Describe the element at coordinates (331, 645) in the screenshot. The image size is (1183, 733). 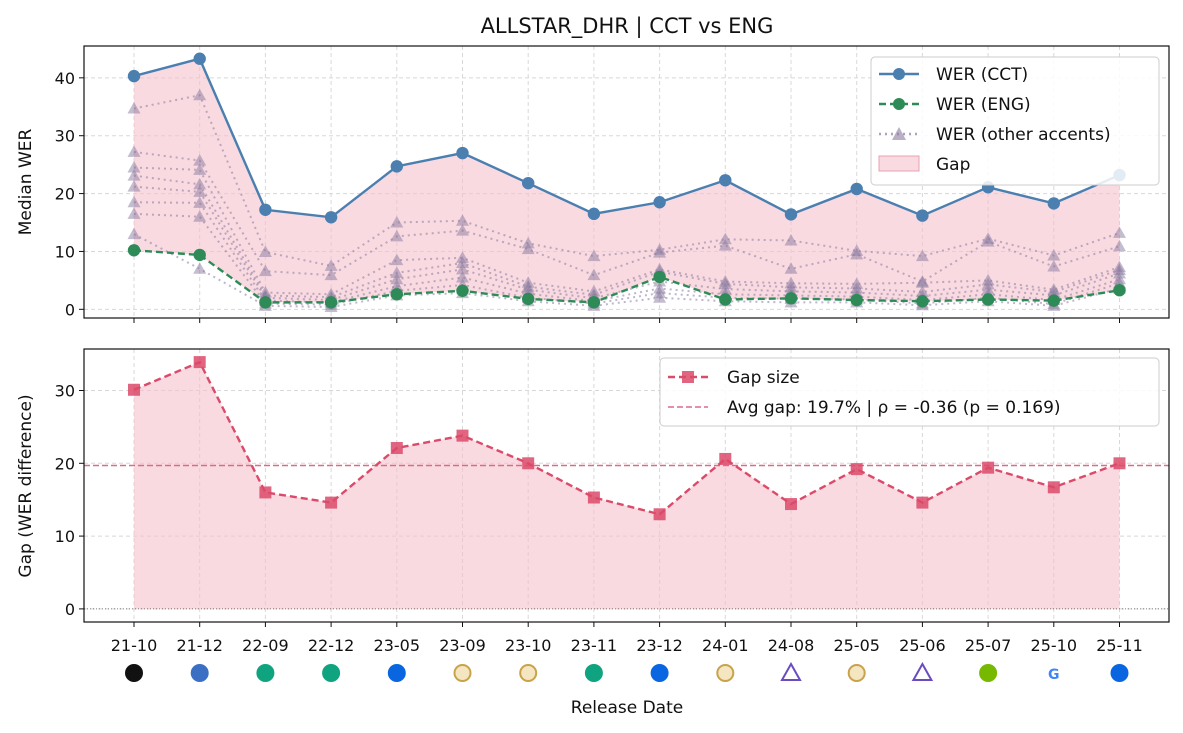
I see `x-tick-label: 22-12` at that location.